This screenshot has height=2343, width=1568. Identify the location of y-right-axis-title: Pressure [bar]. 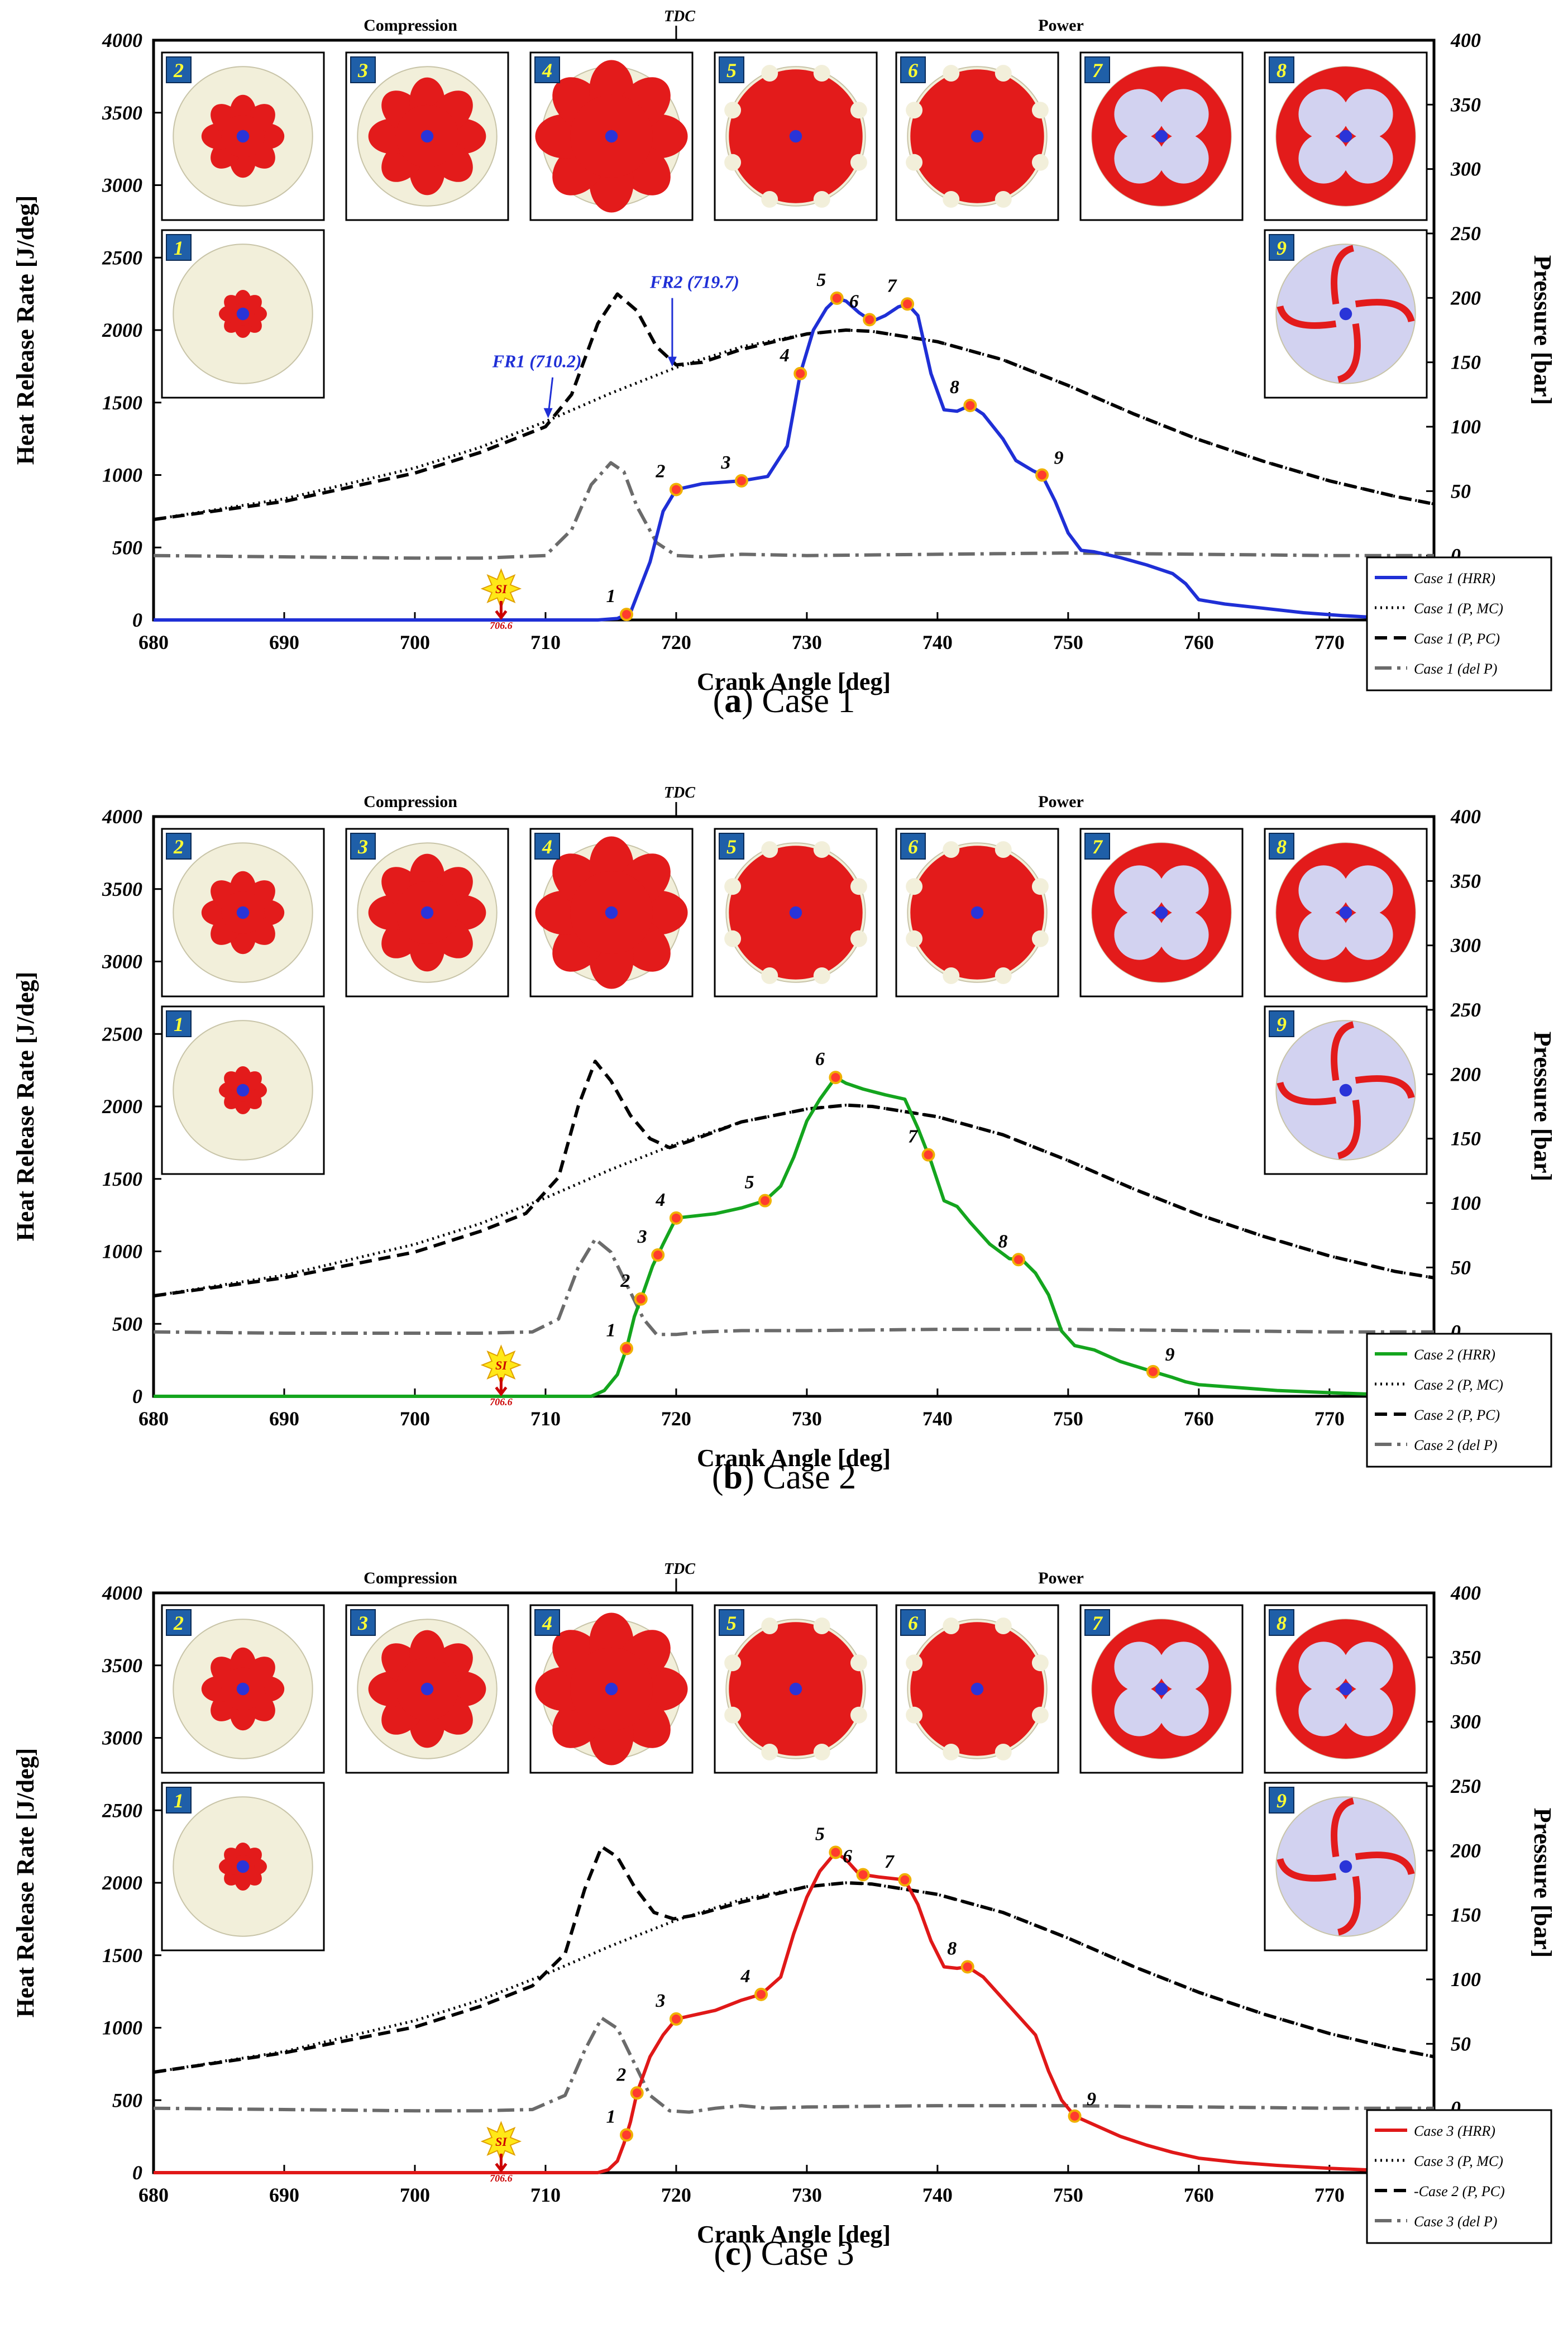
(1542, 1883).